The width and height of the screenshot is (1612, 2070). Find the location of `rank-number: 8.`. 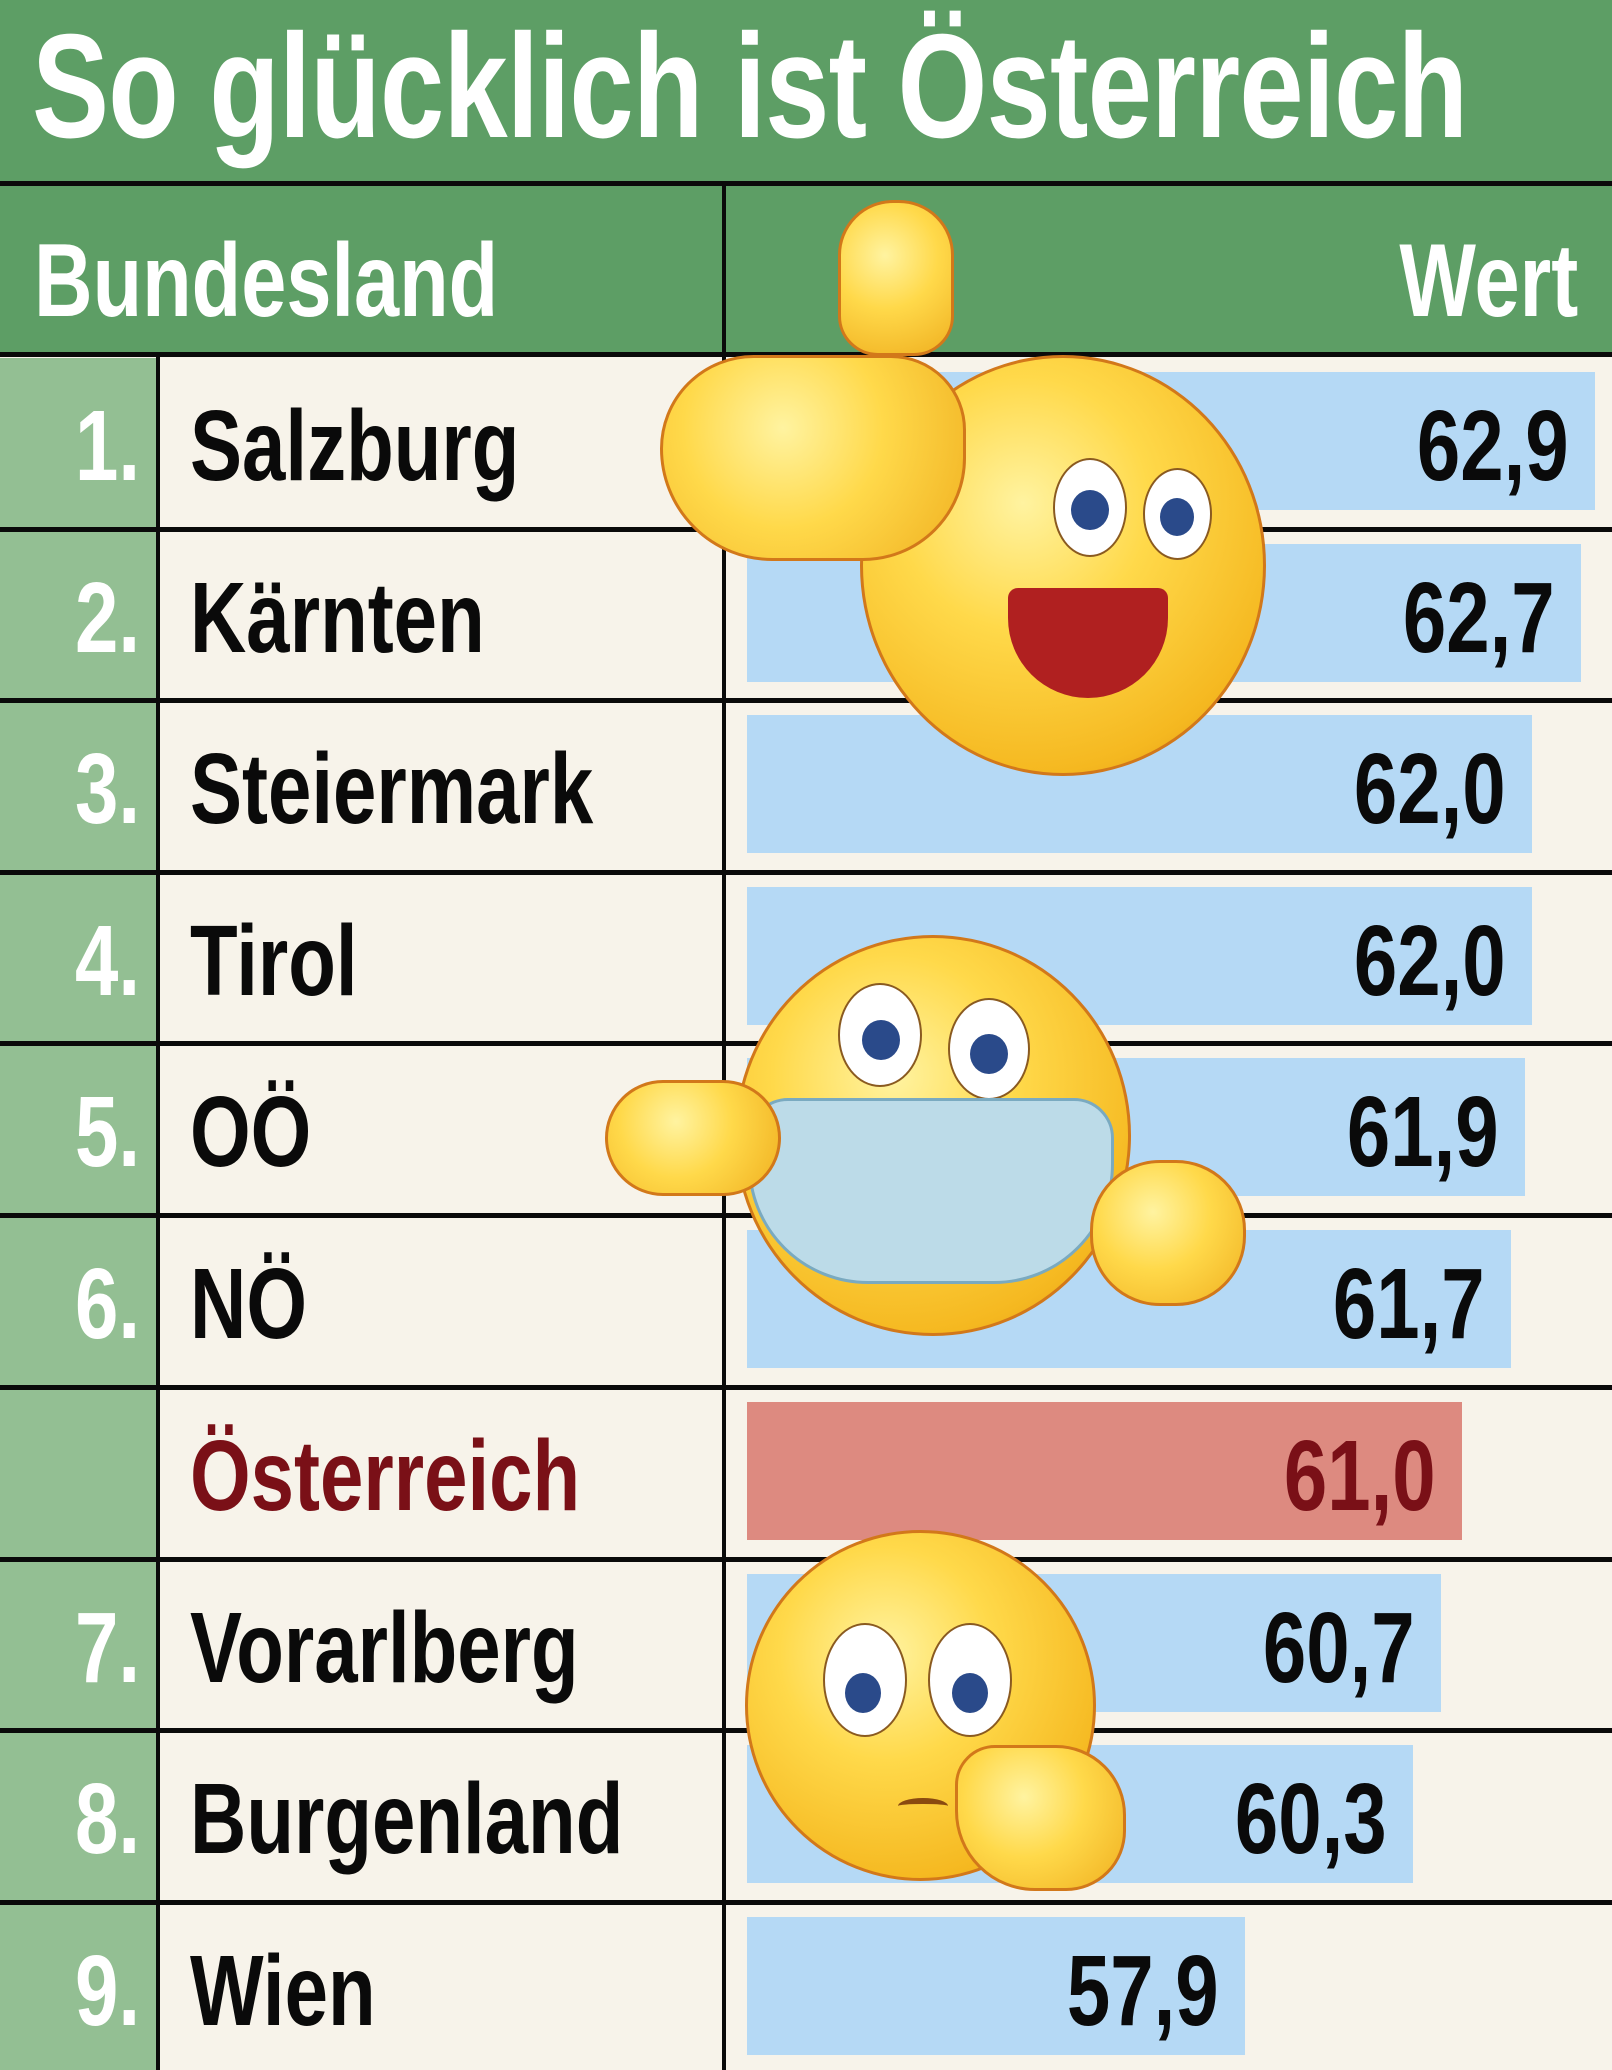

rank-number: 8. is located at coordinates (107, 1819).